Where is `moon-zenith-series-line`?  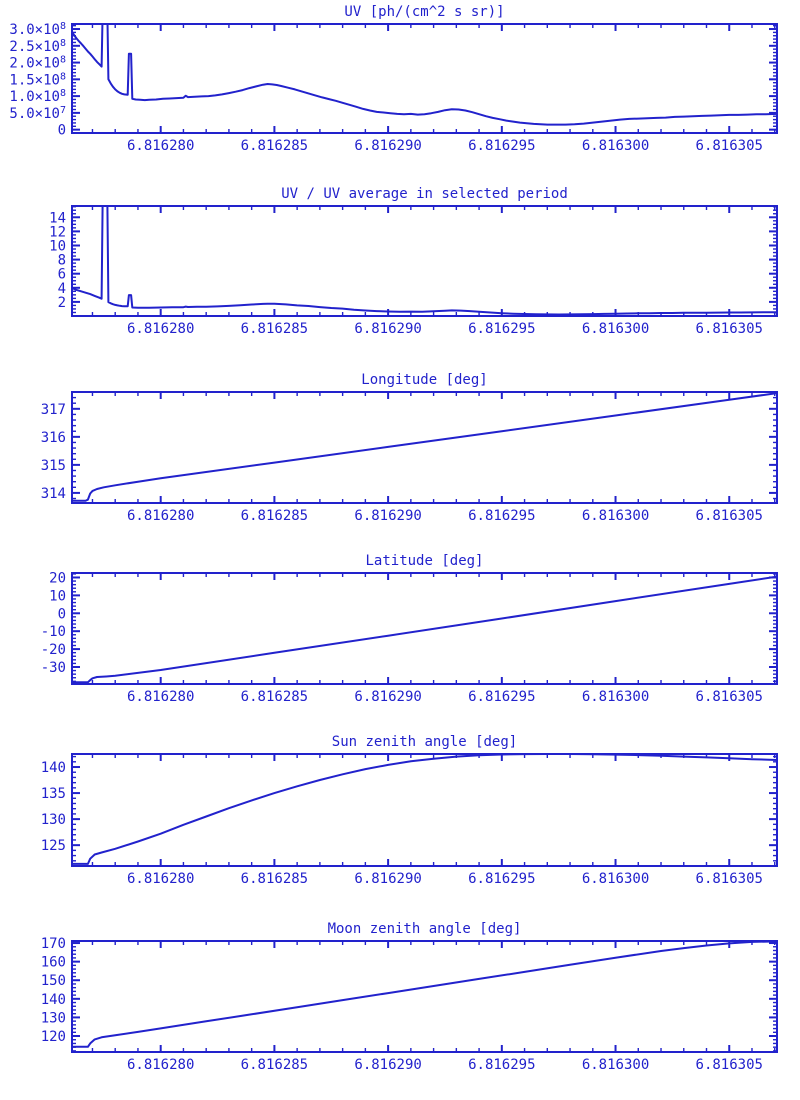
moon-zenith-series-line is located at coordinates (424, 994).